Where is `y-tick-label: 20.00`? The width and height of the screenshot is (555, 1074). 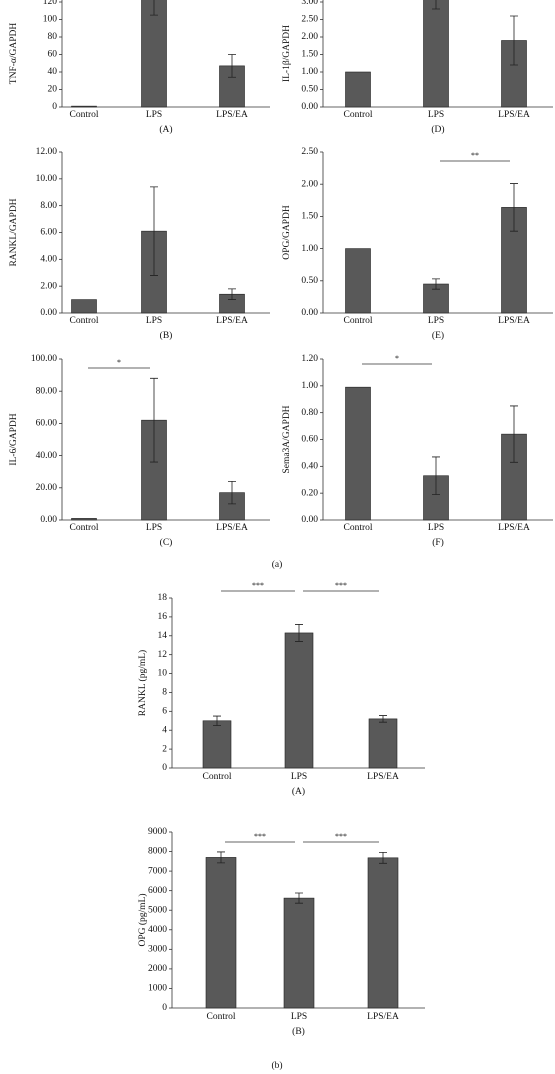 y-tick-label: 20.00 is located at coordinates (47, 488).